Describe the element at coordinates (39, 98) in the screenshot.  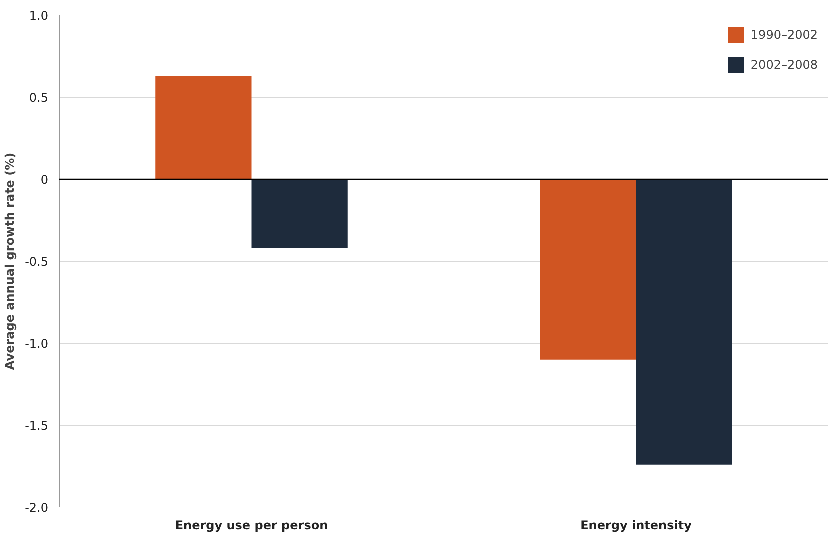
I see `y-tick-label: 0.5` at that location.